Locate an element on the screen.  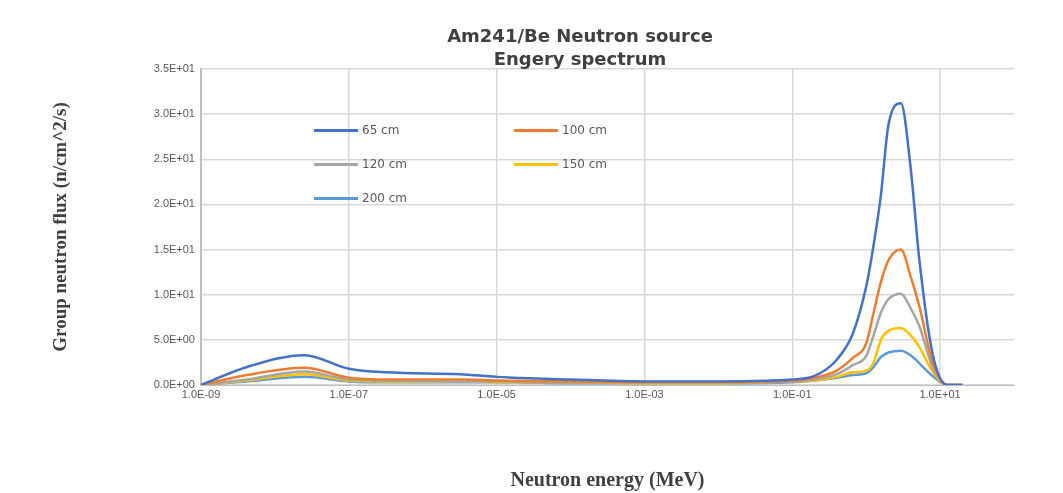
legend-label: 200 cm is located at coordinates (385, 198).